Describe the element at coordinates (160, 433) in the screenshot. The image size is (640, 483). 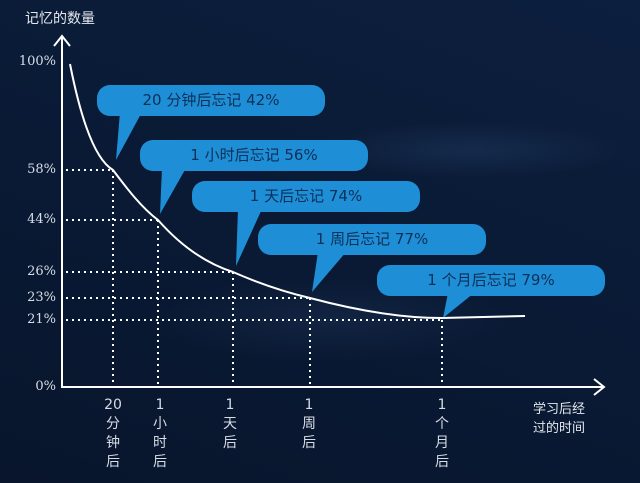
I see `x-tick-1hour: 1 小 时 后` at that location.